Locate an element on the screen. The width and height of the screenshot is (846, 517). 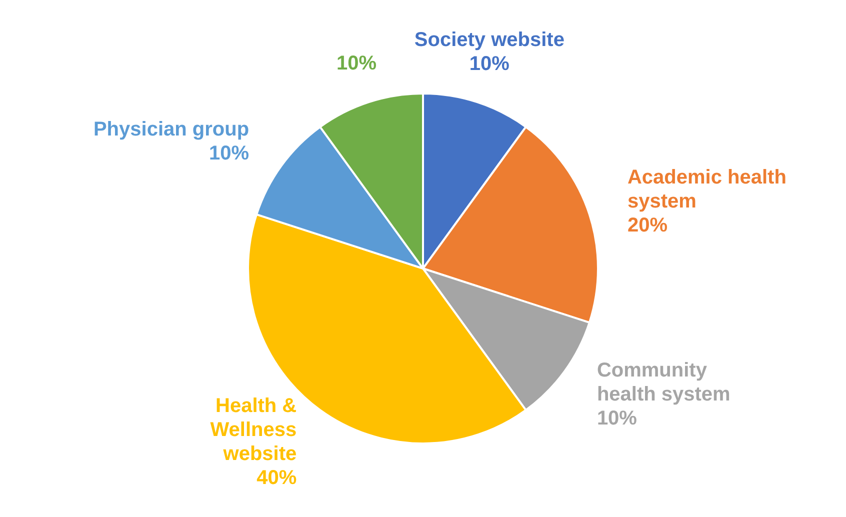
slice-label: Society website is located at coordinates (489, 40).